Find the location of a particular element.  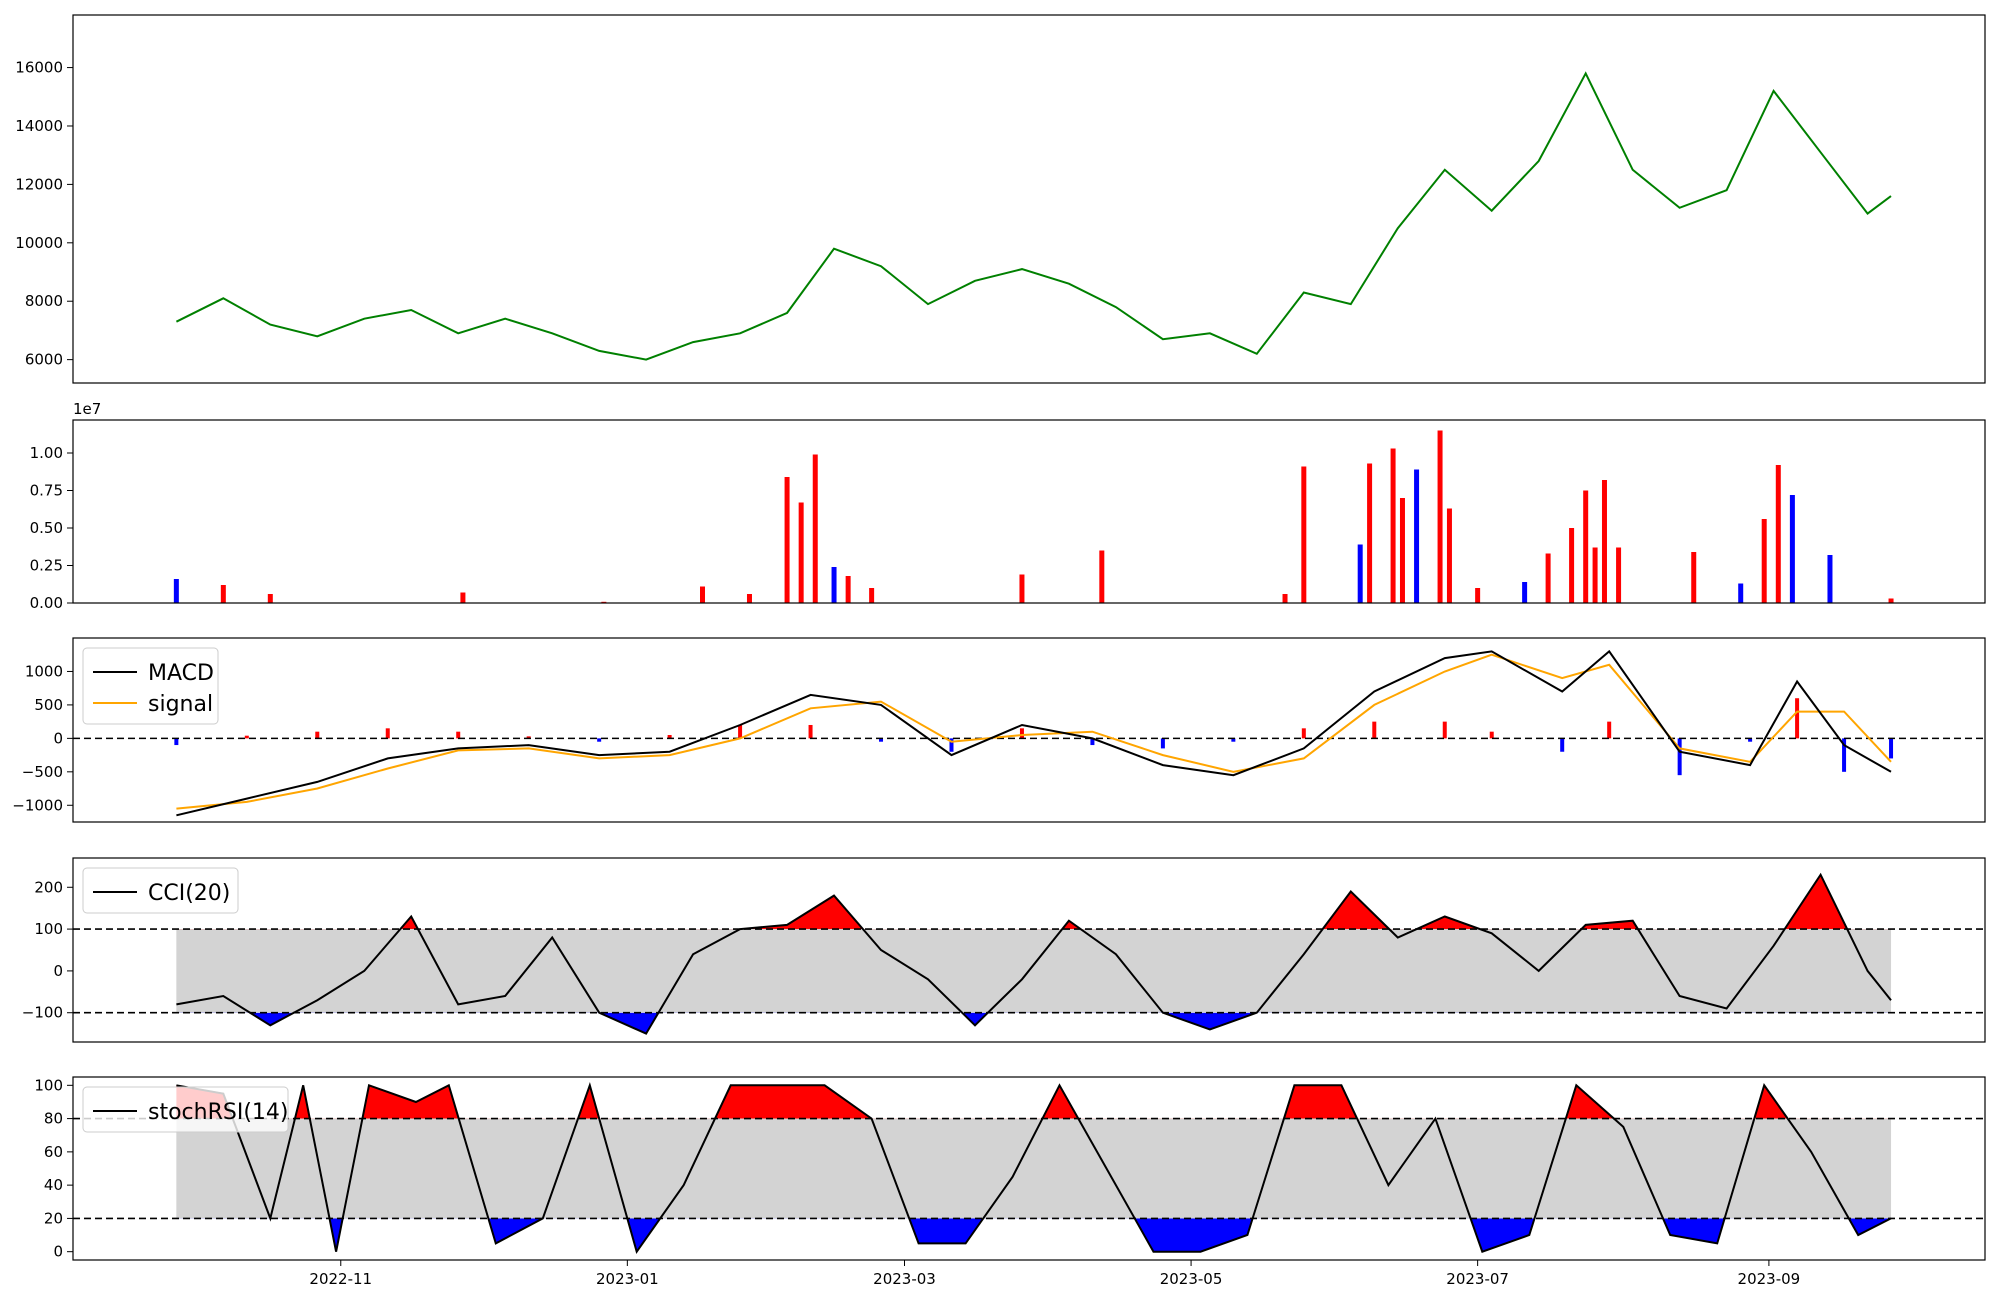

stochrsi-ytick-label: 20 is located at coordinates (53, 1218).